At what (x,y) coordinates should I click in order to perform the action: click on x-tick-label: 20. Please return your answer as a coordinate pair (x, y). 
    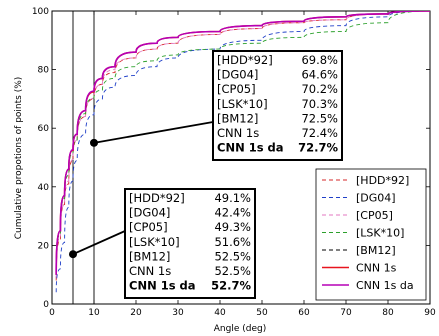
    Looking at the image, I should click on (136, 313).